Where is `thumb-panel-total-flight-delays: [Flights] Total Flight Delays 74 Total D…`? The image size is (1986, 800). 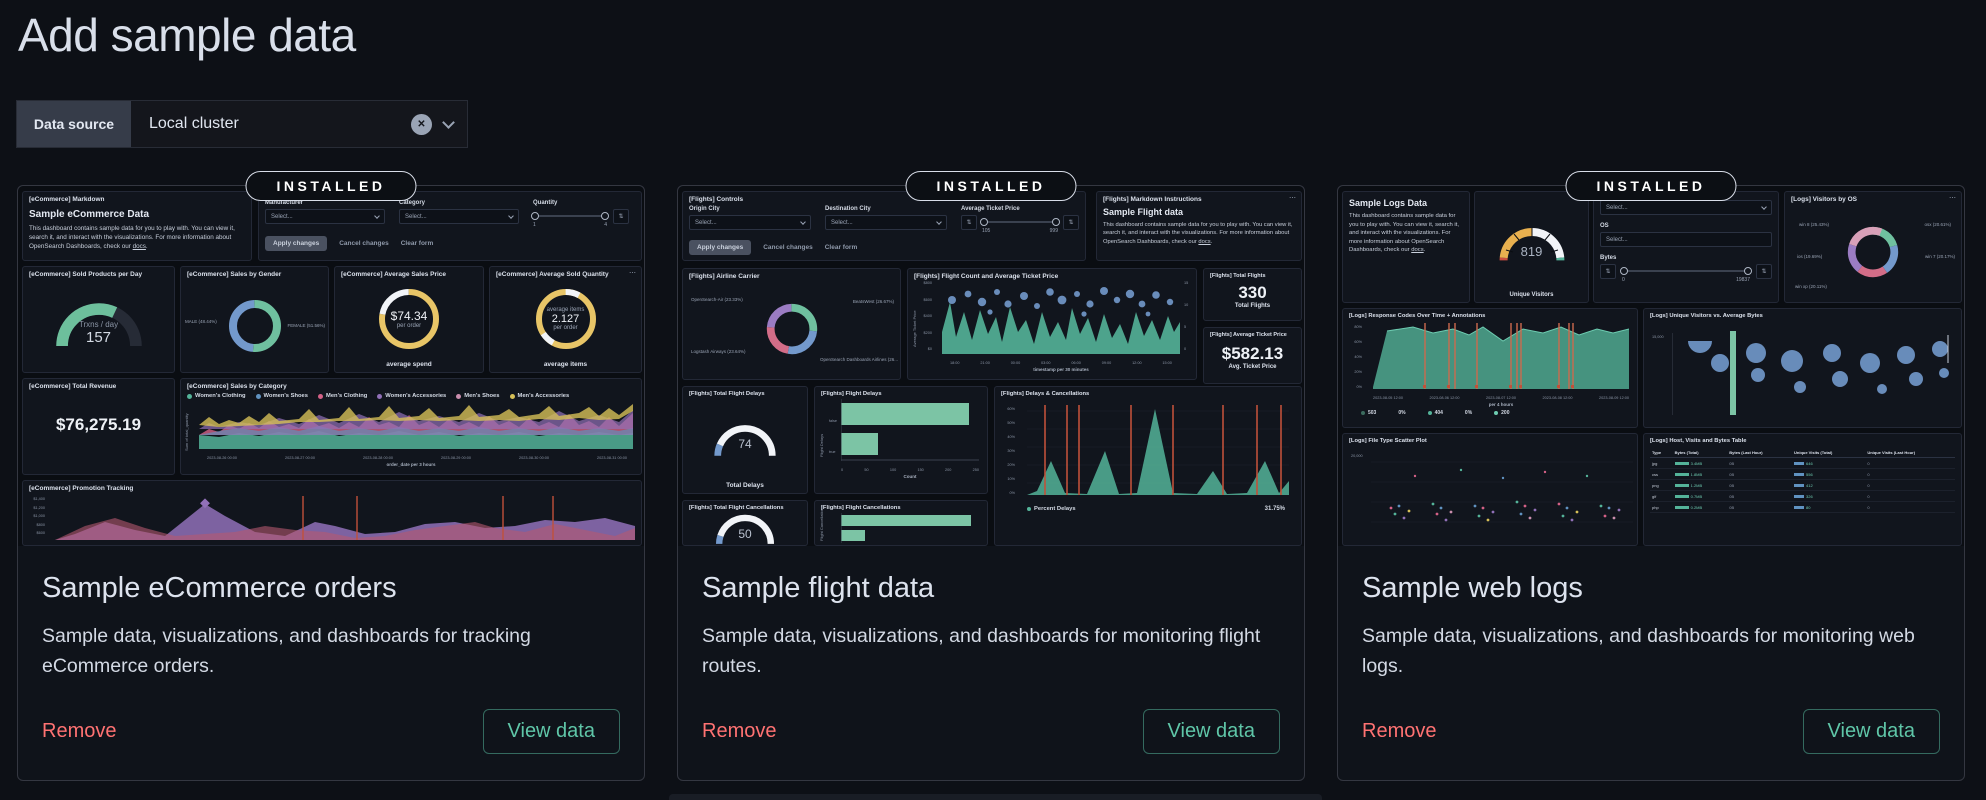 thumb-panel-total-flight-delays: [Flights] Total Flight Delays 74 Total D… is located at coordinates (745, 440).